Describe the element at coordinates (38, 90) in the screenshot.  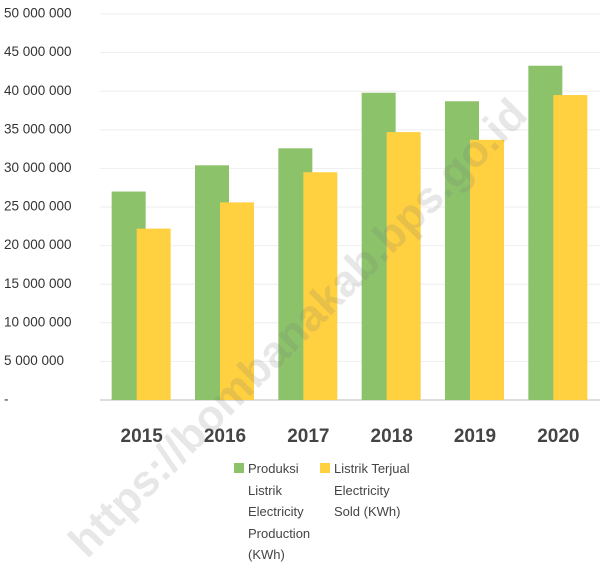
I see `y-tick-label: 40 000 000` at that location.